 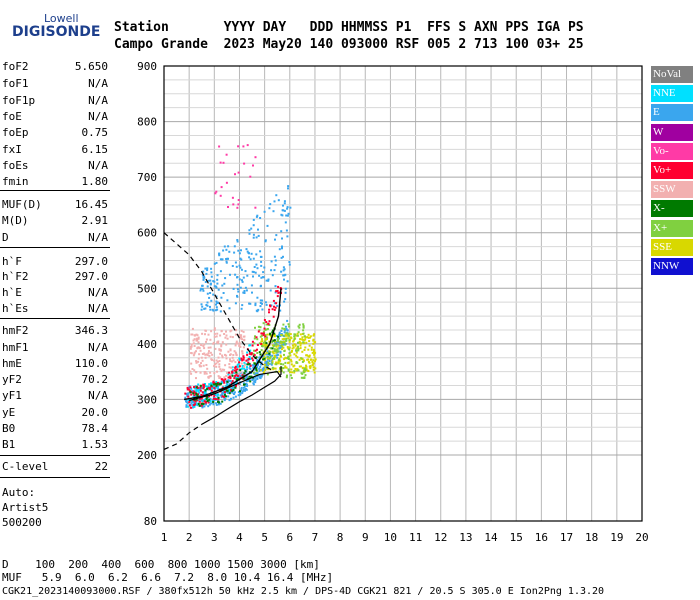 I want to click on parameter-value: 70.2, so click(x=95, y=379).